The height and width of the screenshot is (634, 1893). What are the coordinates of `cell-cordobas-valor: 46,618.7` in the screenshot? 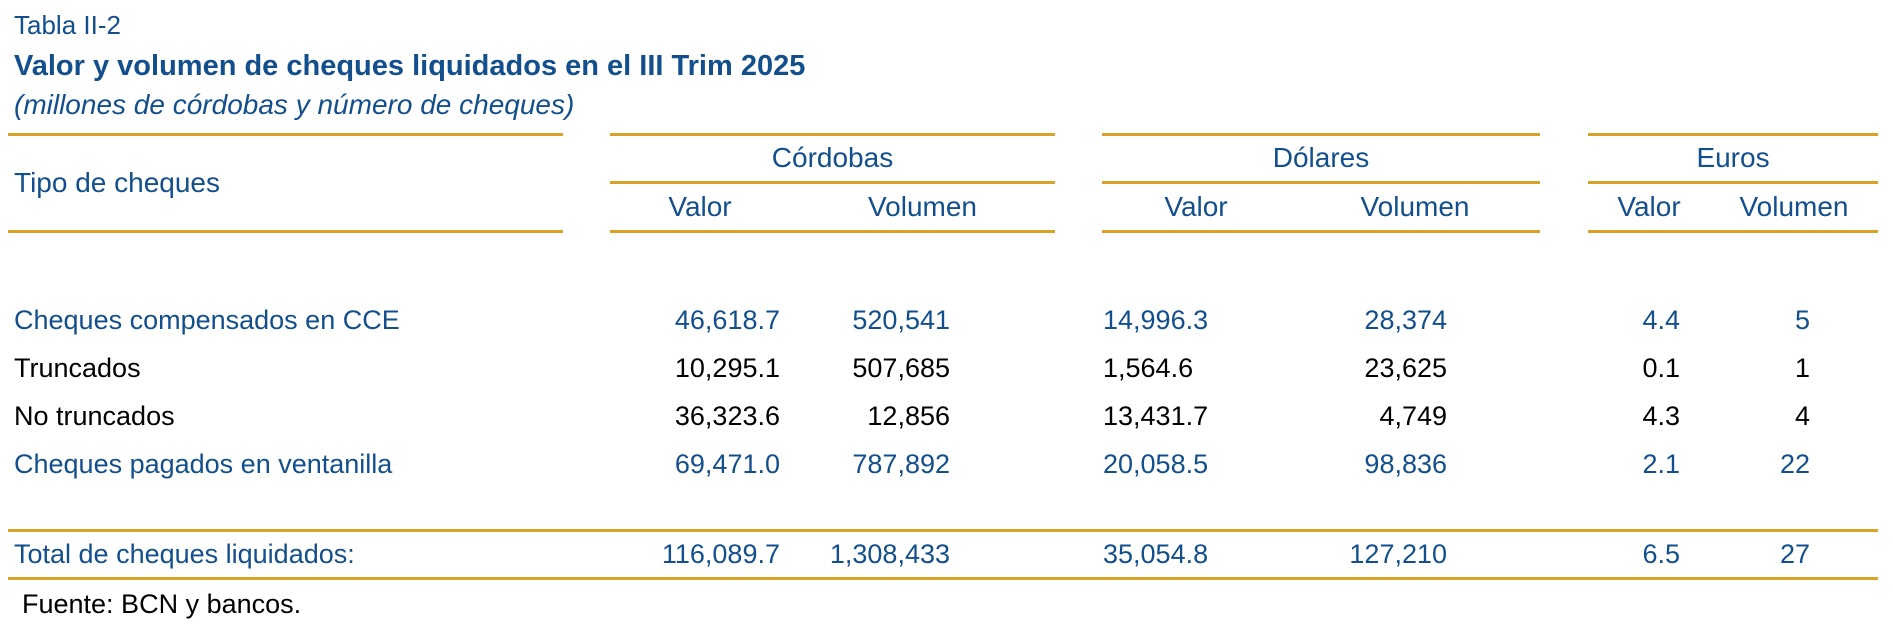 It's located at (727, 320).